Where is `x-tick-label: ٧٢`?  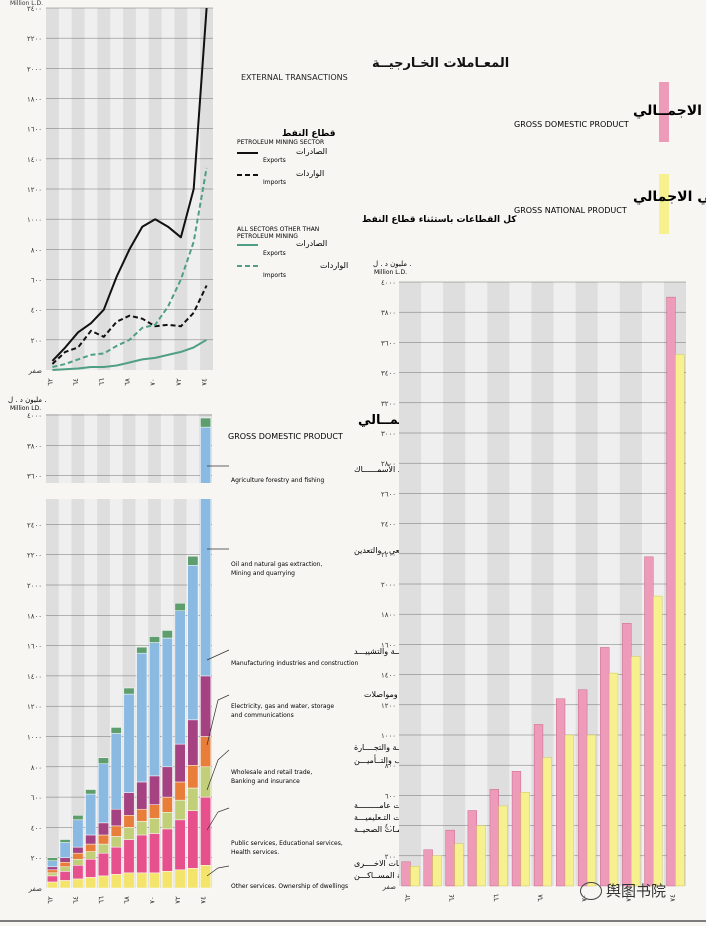
x-tick-label: ٧٢ is located at coordinates (629, 898).